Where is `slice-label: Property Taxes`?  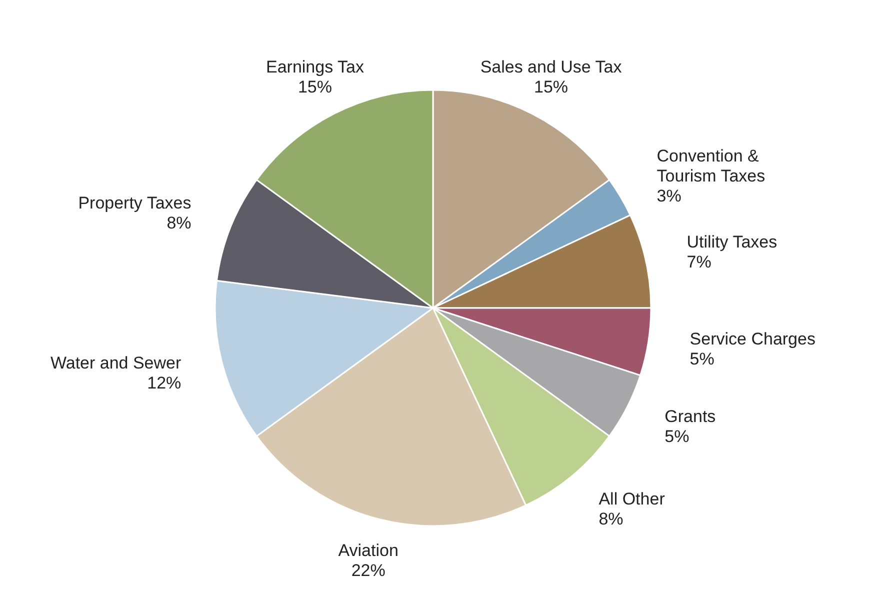
slice-label: Property Taxes is located at coordinates (135, 202).